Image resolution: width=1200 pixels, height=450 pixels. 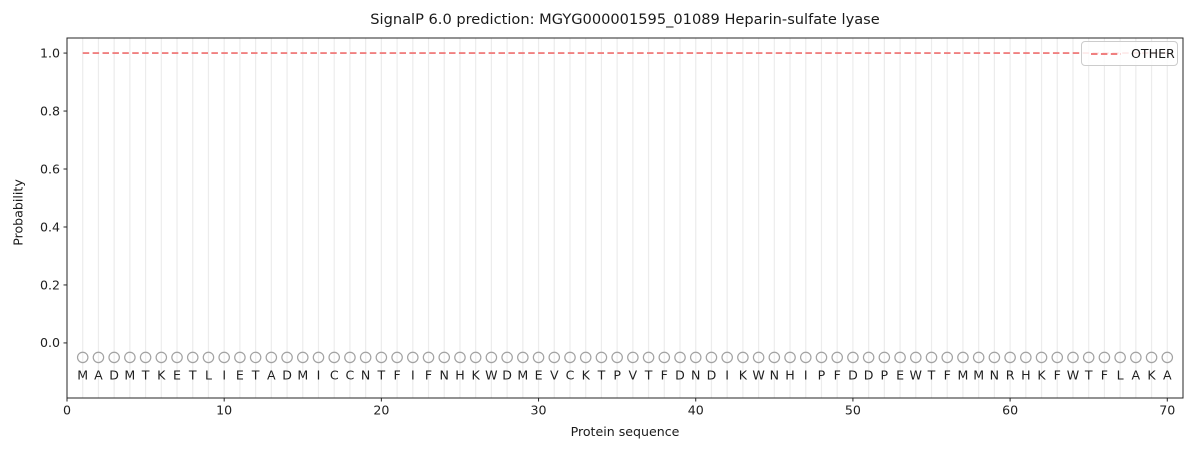 What do you see at coordinates (224, 410) in the screenshot?
I see `x-tick-label: 10` at bounding box center [224, 410].